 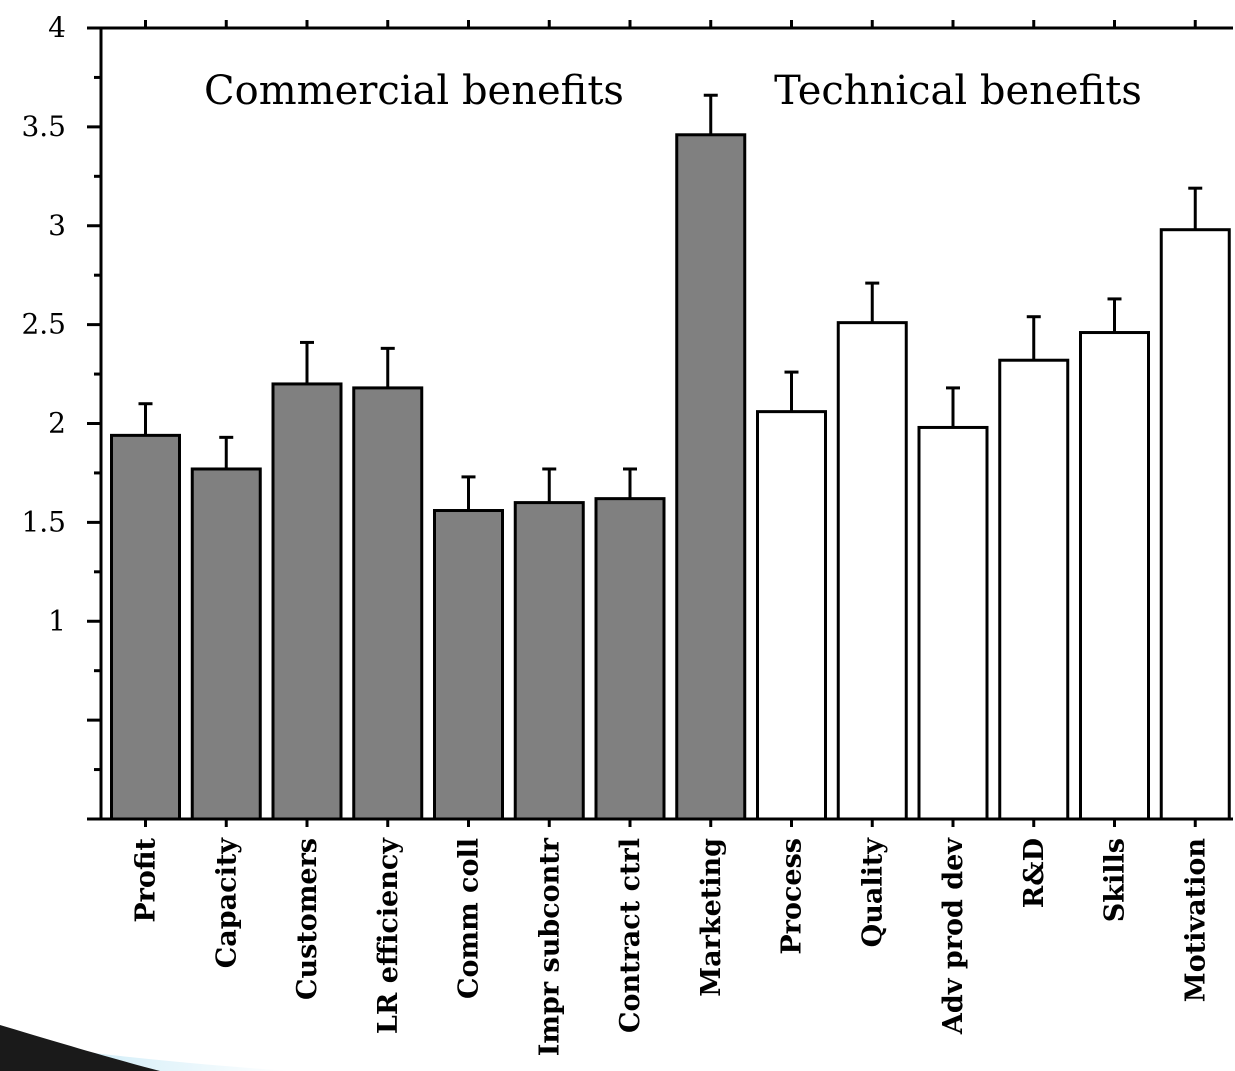 What do you see at coordinates (872, 571) in the screenshot?
I see `bar-quality` at bounding box center [872, 571].